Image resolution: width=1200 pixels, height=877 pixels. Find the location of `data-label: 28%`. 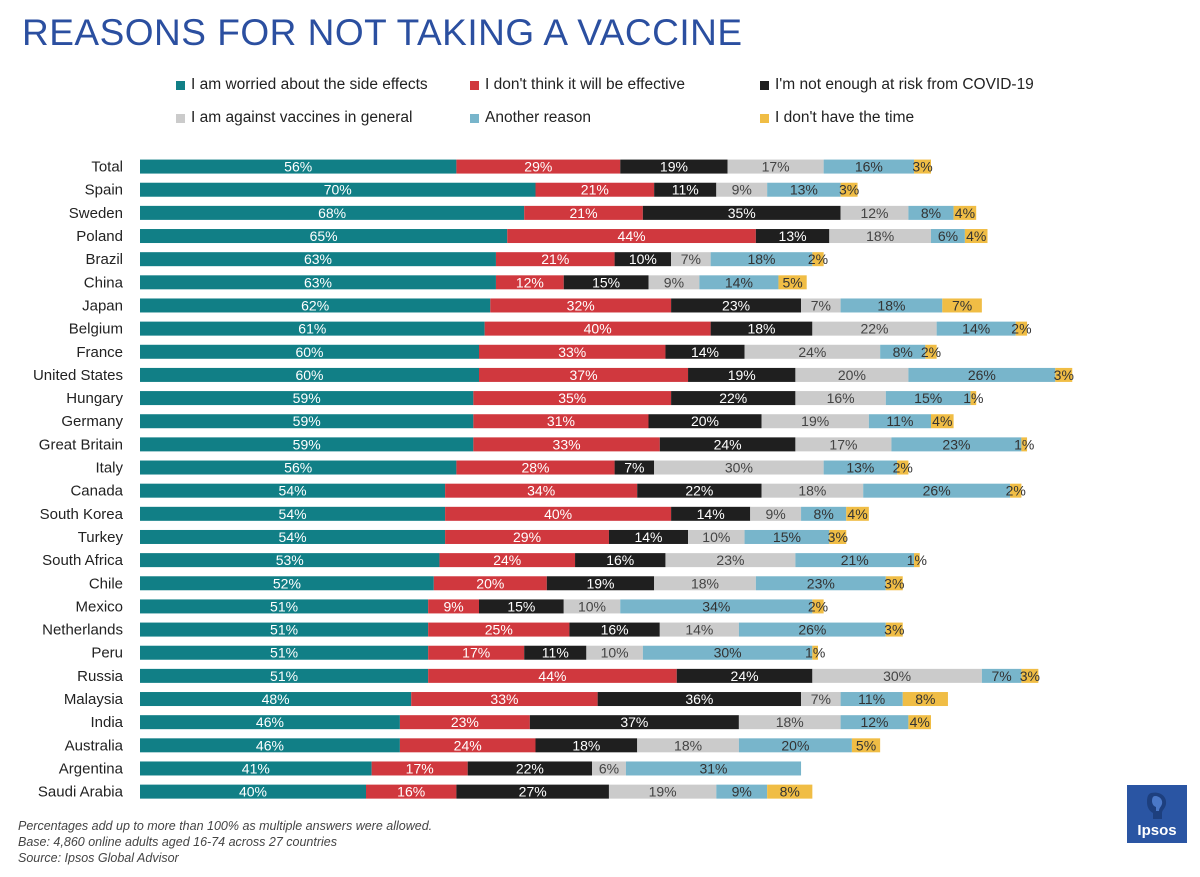

data-label: 28% is located at coordinates (535, 468).